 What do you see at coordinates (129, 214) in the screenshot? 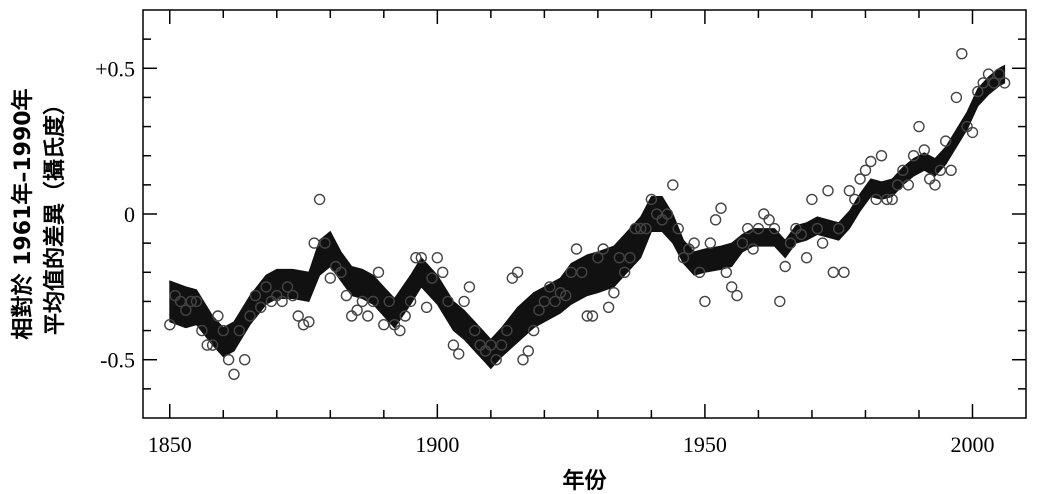
I see `y-tick-label: 0` at bounding box center [129, 214].